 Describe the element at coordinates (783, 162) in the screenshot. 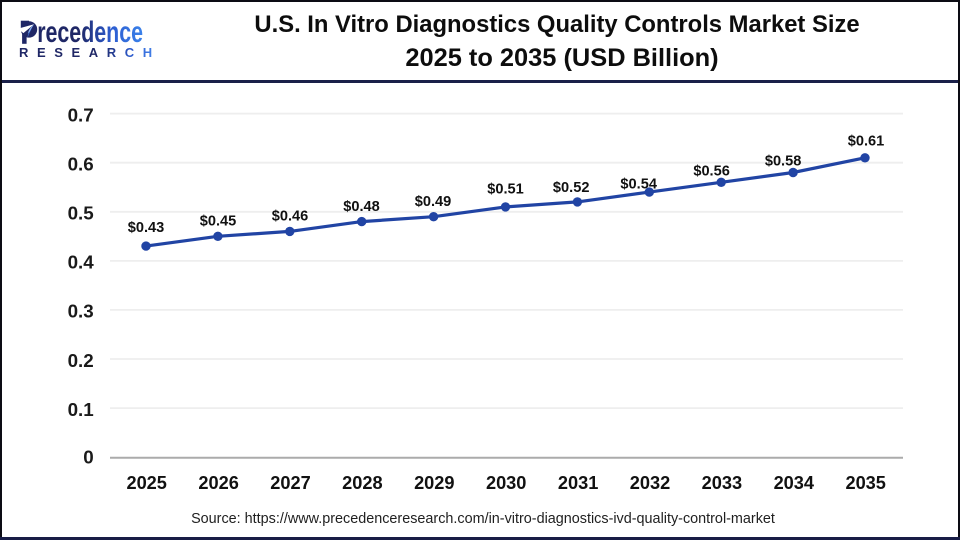

I see `svg-text: $0.58` at that location.